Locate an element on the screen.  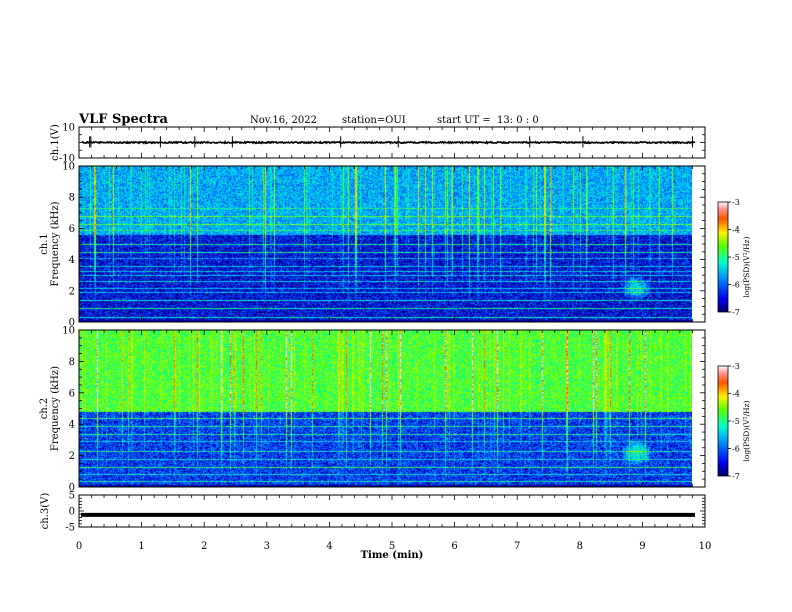
ch2-spectrogram-colorbar-label: log(PSD)(V²/Hz) is located at coordinates (746, 430).